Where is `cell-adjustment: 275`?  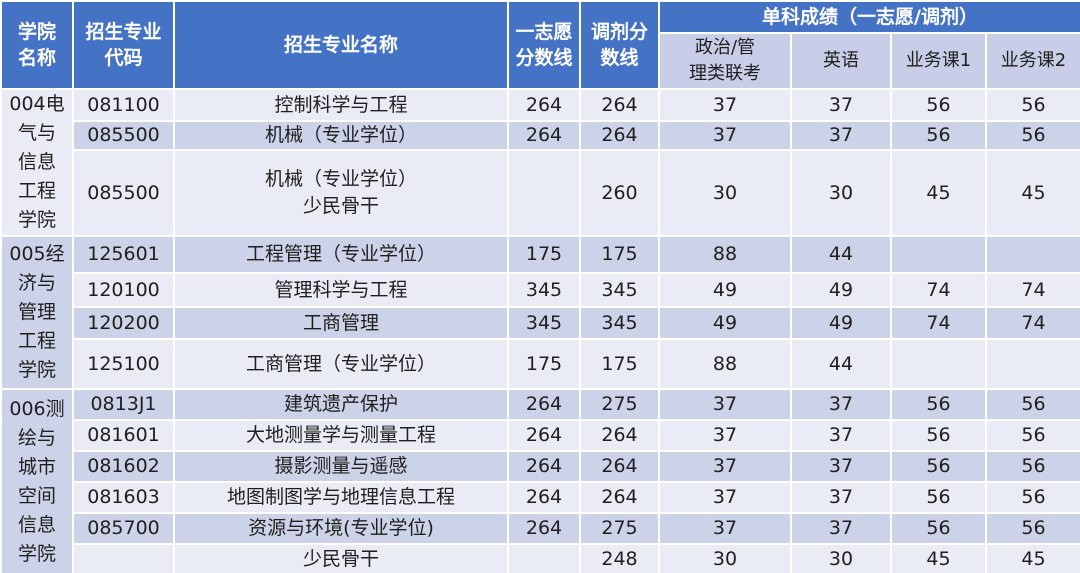 cell-adjustment: 275 is located at coordinates (619, 528).